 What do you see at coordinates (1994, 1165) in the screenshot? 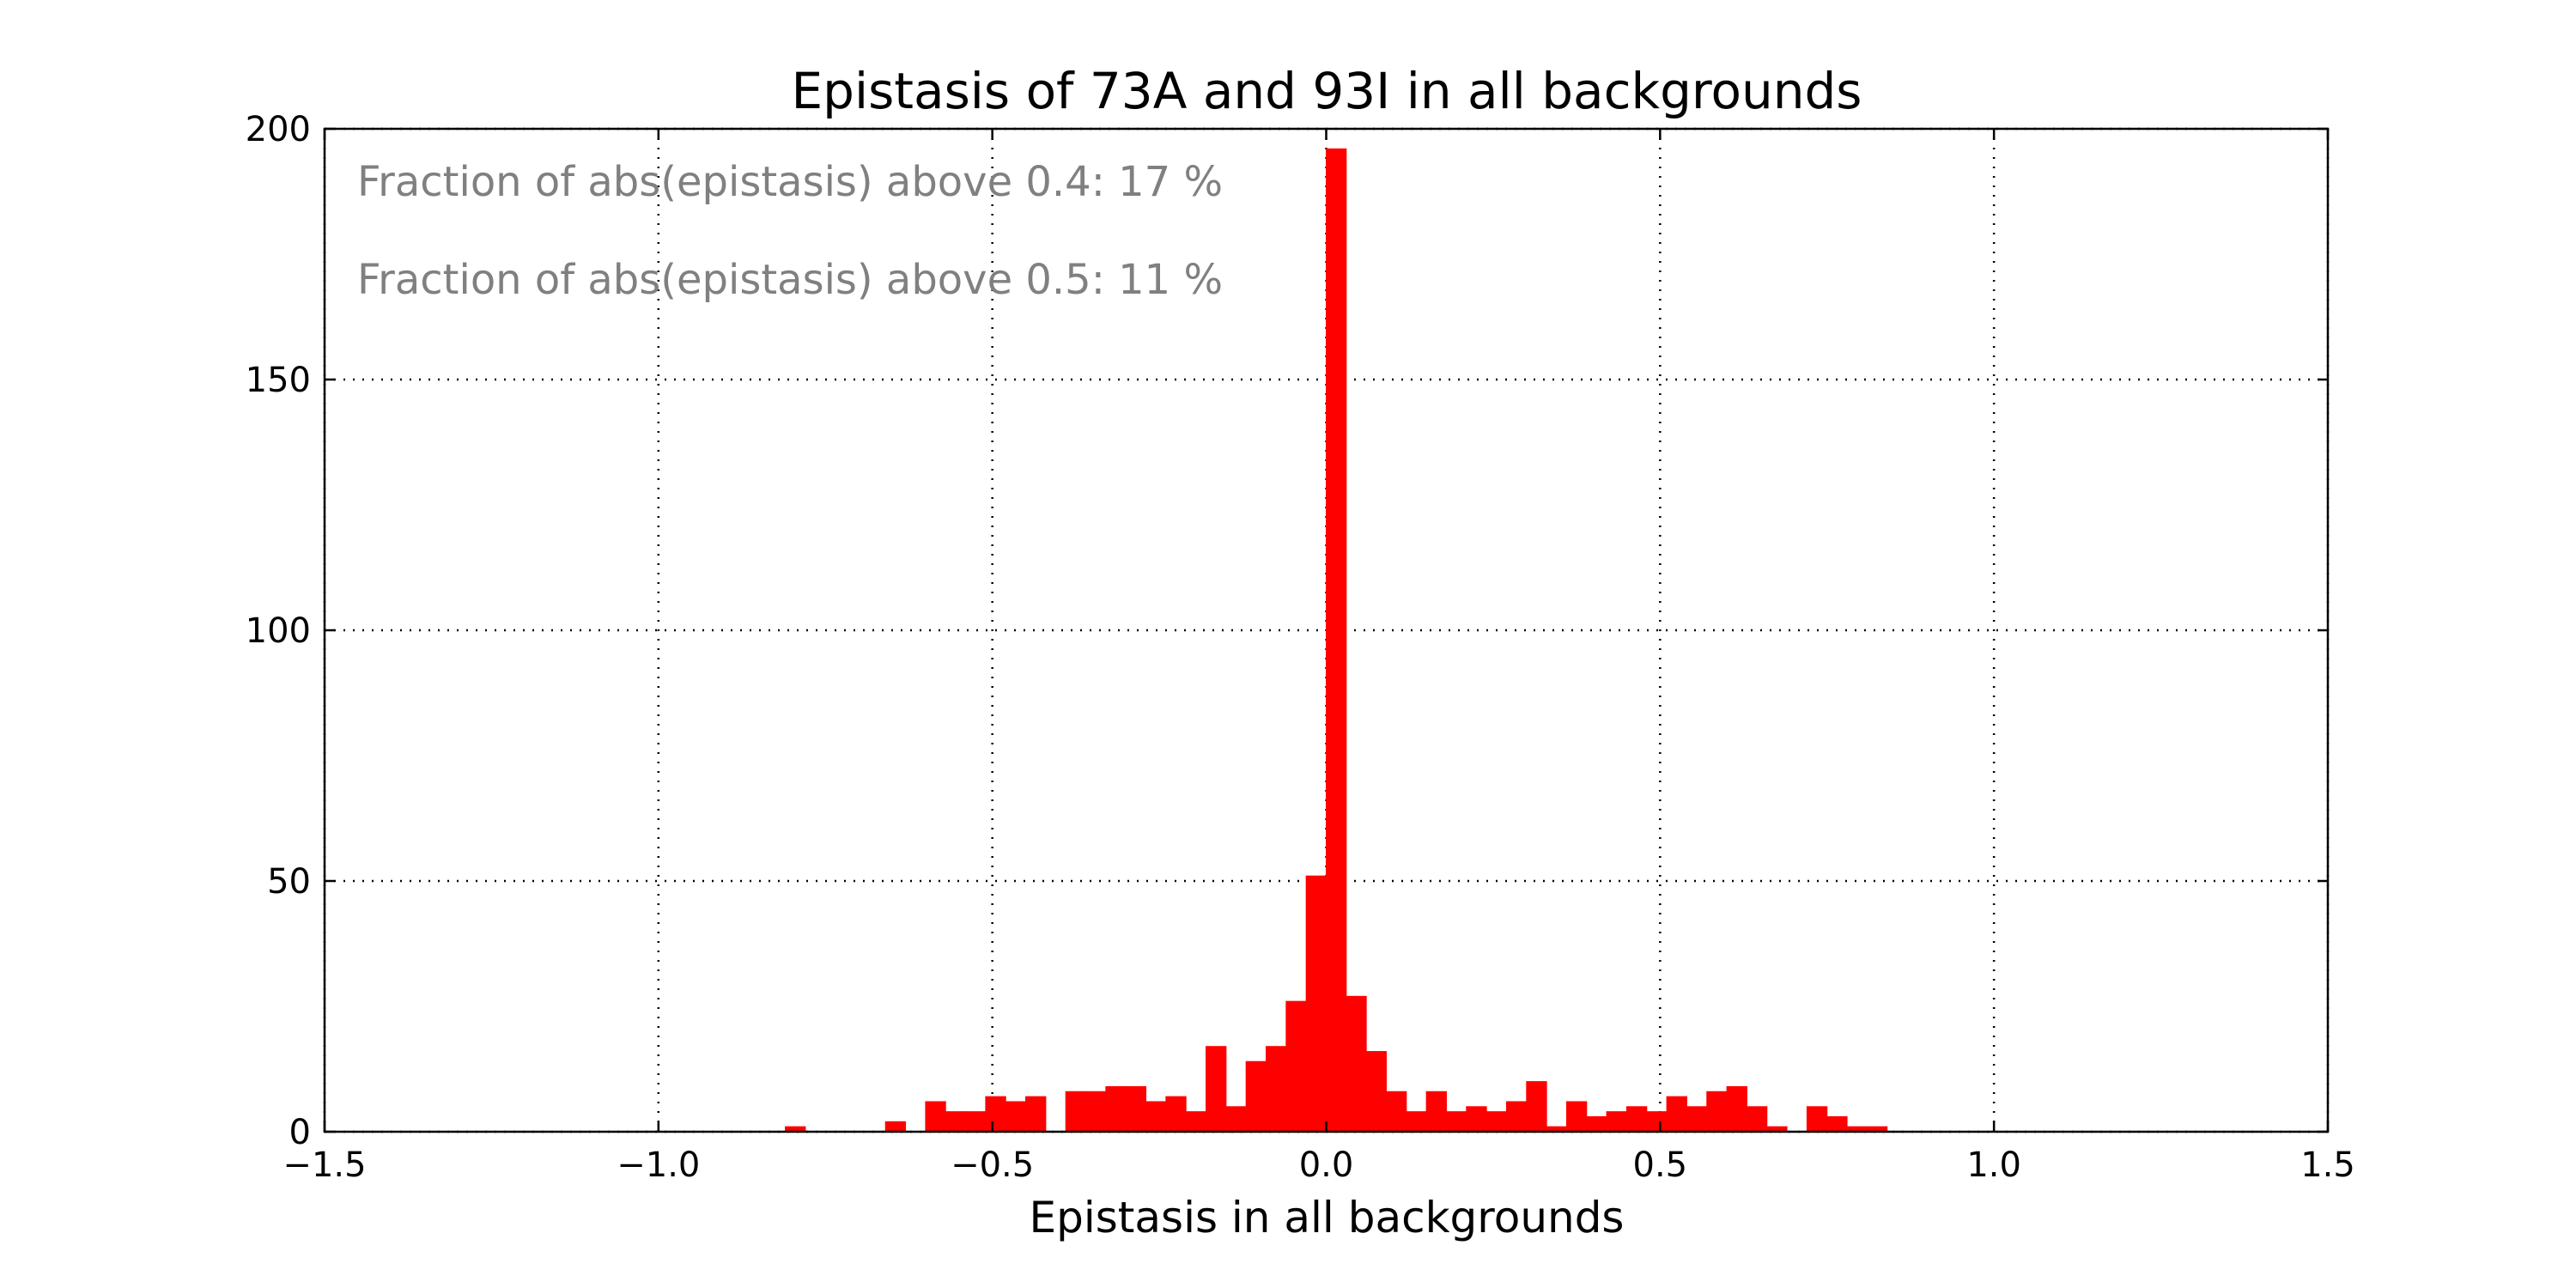
I see `x-tick-label: 1.0` at bounding box center [1994, 1165].